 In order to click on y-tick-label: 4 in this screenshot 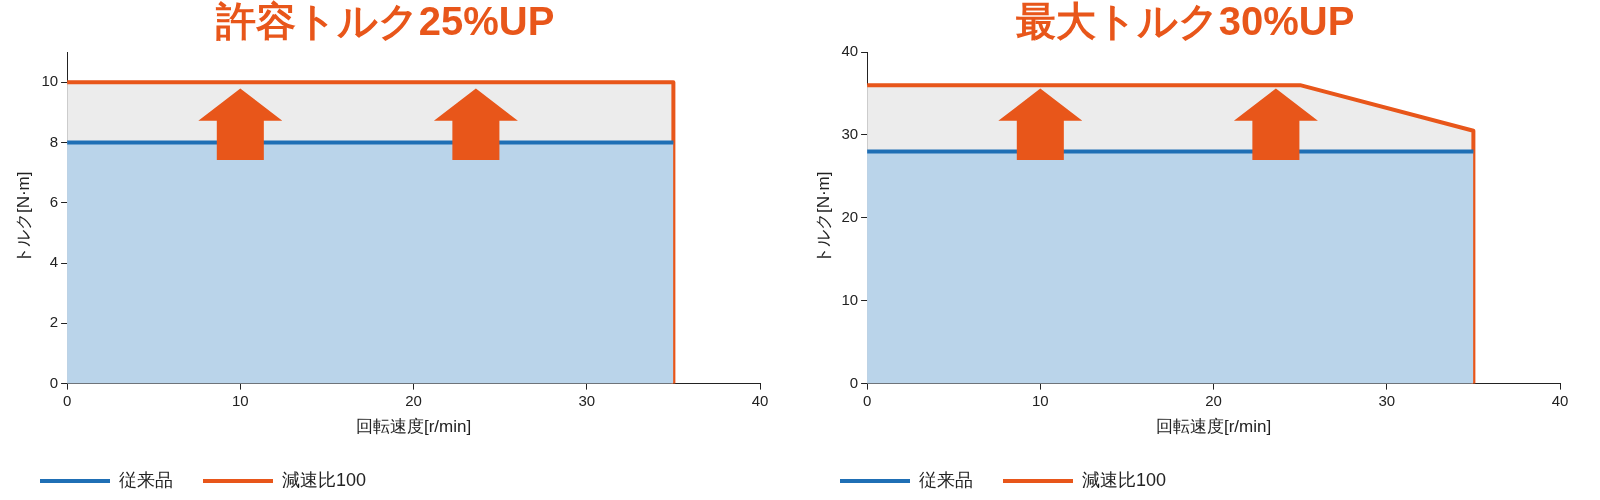, I will do `click(54, 262)`.